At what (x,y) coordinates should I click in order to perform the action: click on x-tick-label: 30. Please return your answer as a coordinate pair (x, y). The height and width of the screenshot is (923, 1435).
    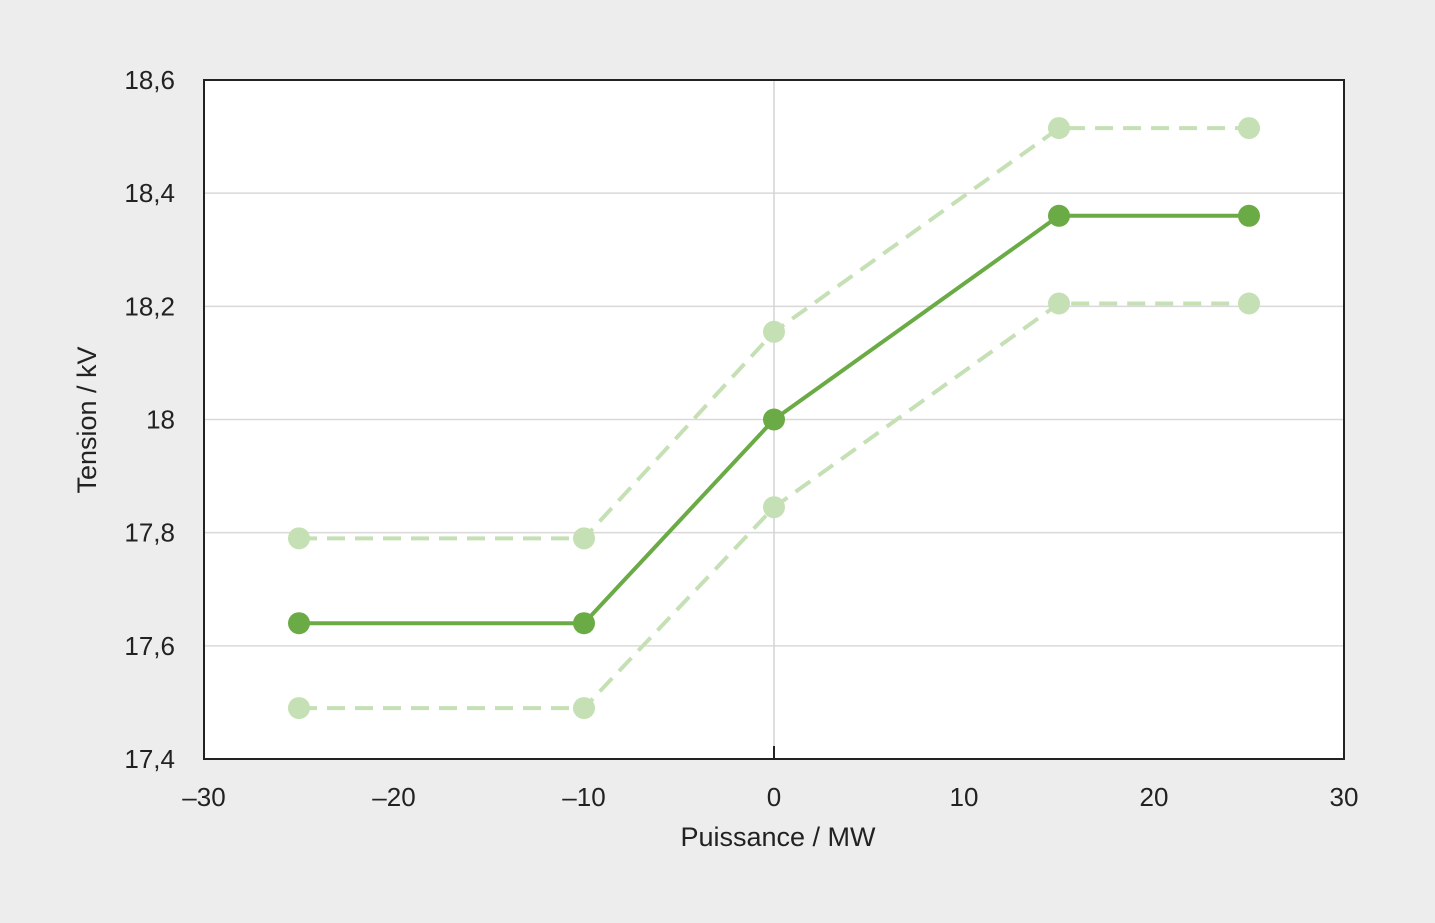
    Looking at the image, I should click on (1344, 797).